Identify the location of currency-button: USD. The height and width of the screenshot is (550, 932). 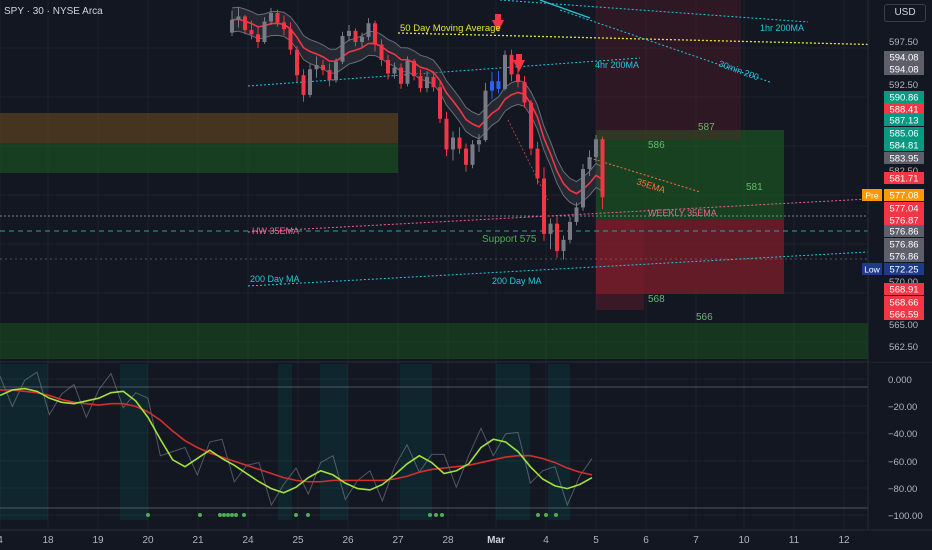
(905, 13).